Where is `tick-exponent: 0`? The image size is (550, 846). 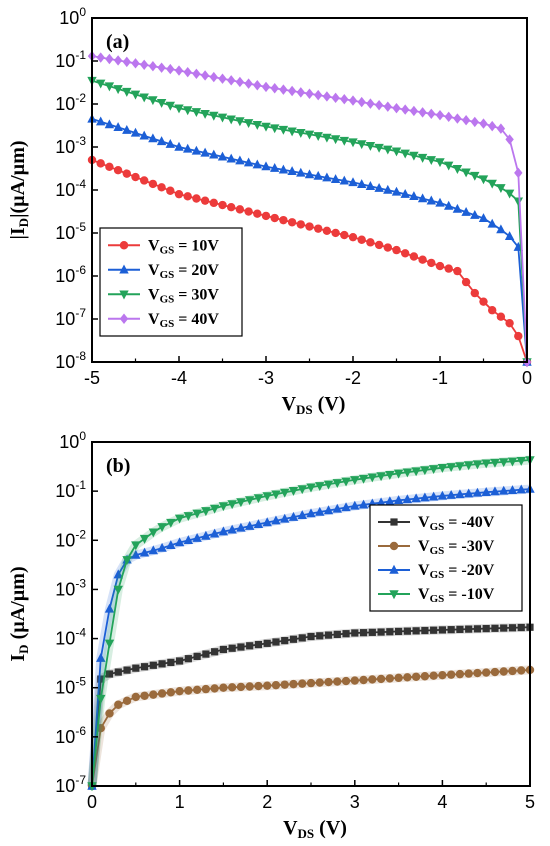
tick-exponent: 0 is located at coordinates (82, 436).